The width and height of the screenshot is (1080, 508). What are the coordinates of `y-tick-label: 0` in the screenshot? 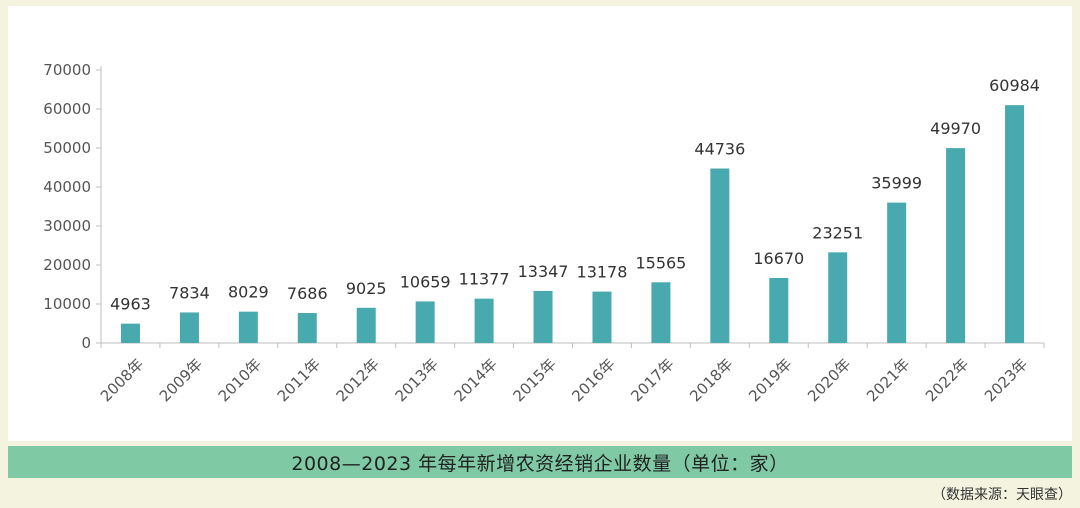 It's located at (86, 343).